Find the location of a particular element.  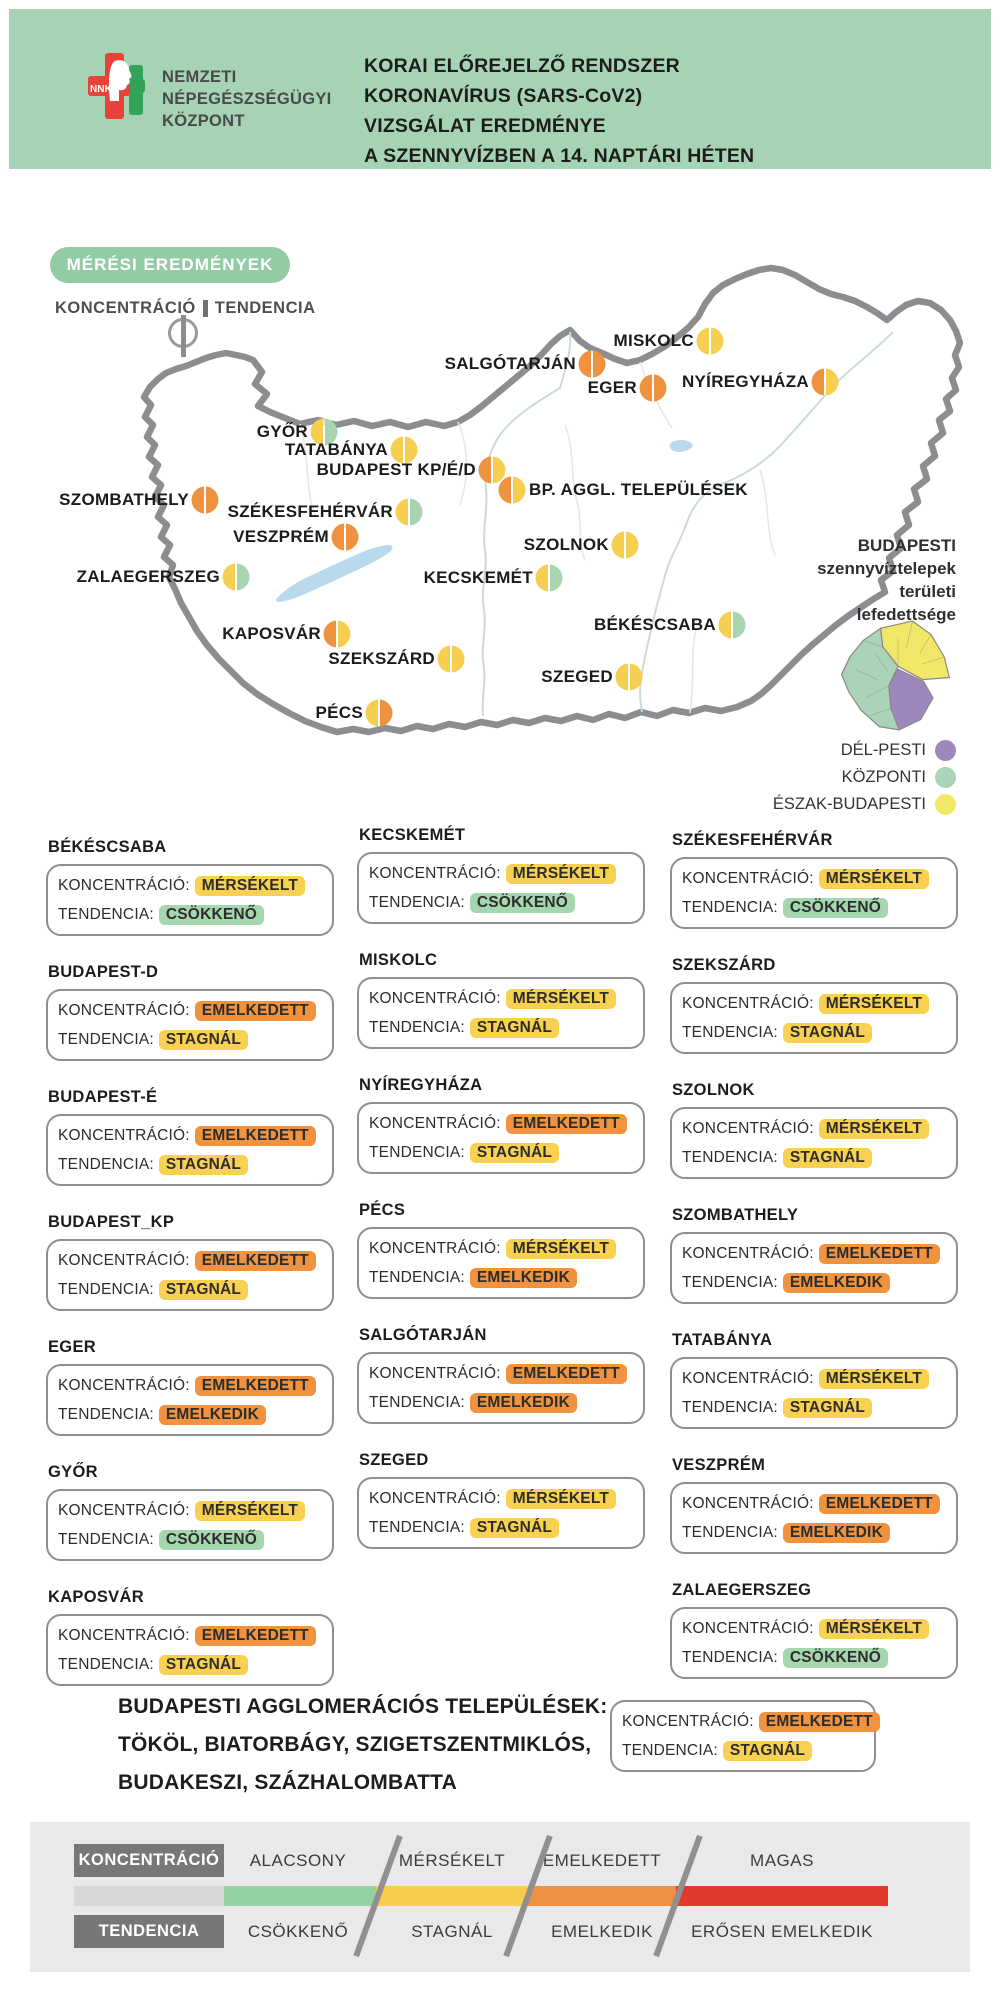

danube-river is located at coordinates (526, 524).